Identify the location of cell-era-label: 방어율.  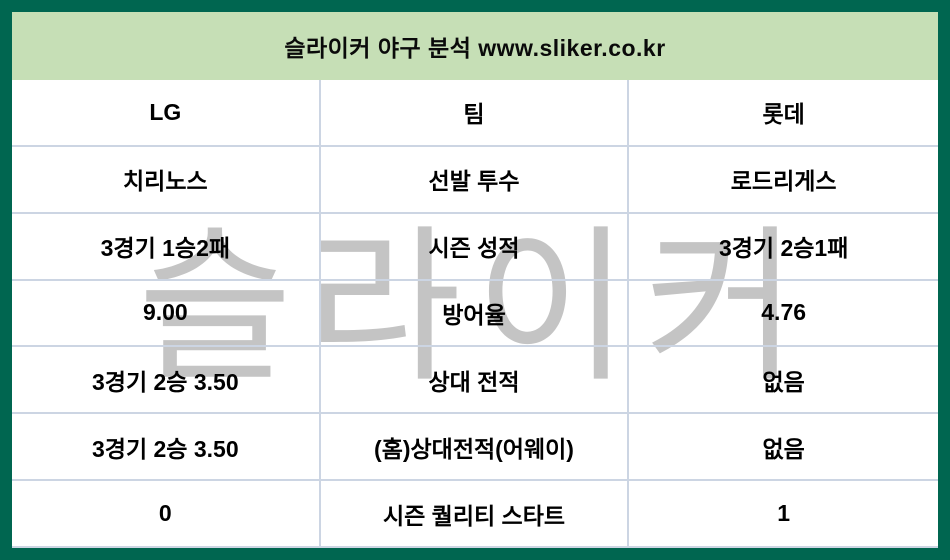
(475, 314).